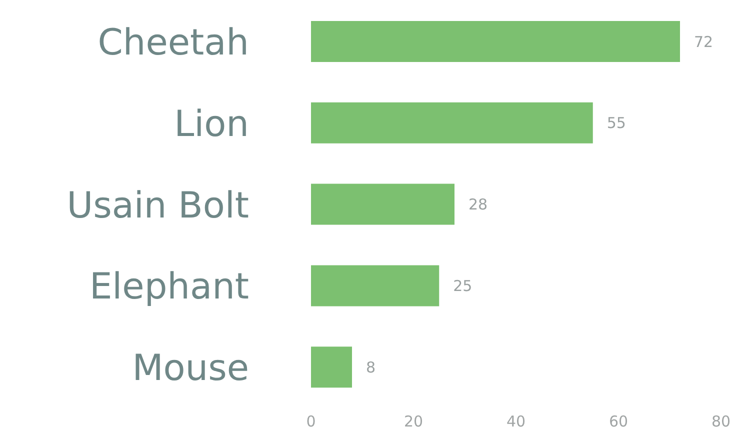  I want to click on data-label: 8, so click(371, 367).